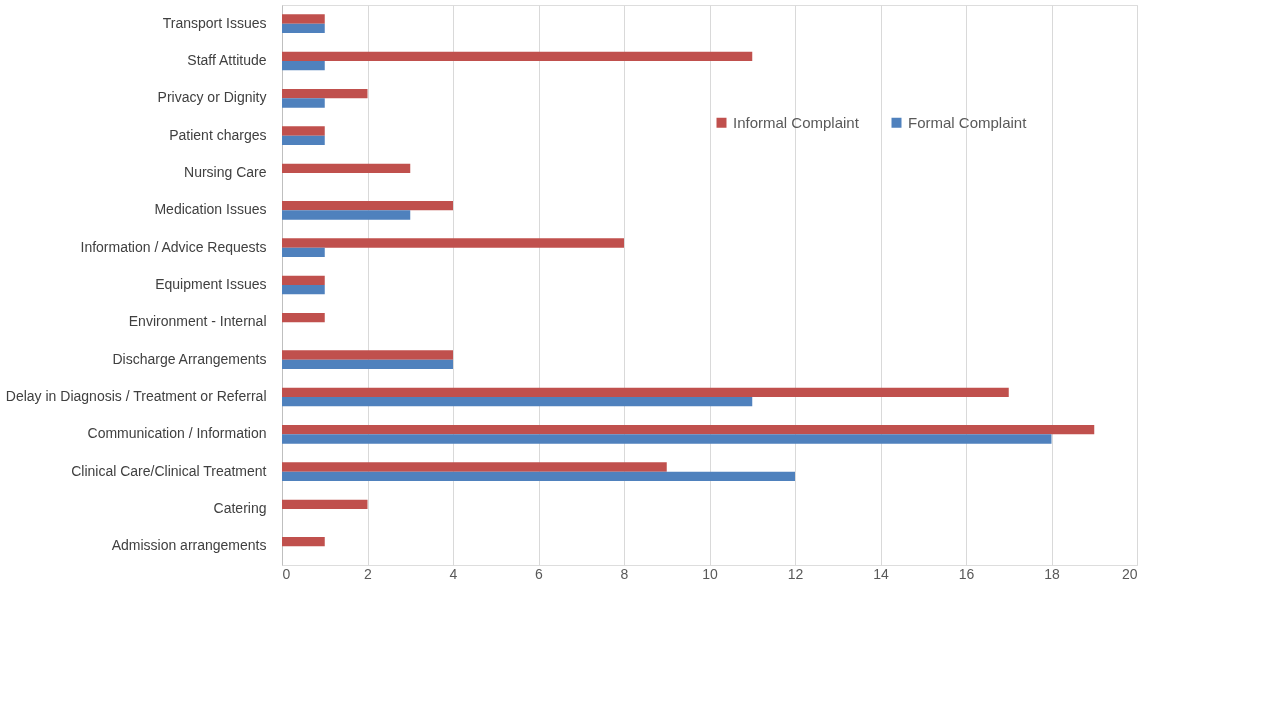 The width and height of the screenshot is (1282, 705). Describe the element at coordinates (189, 545) in the screenshot. I see `y-tick-label: Admission arrangements` at that location.